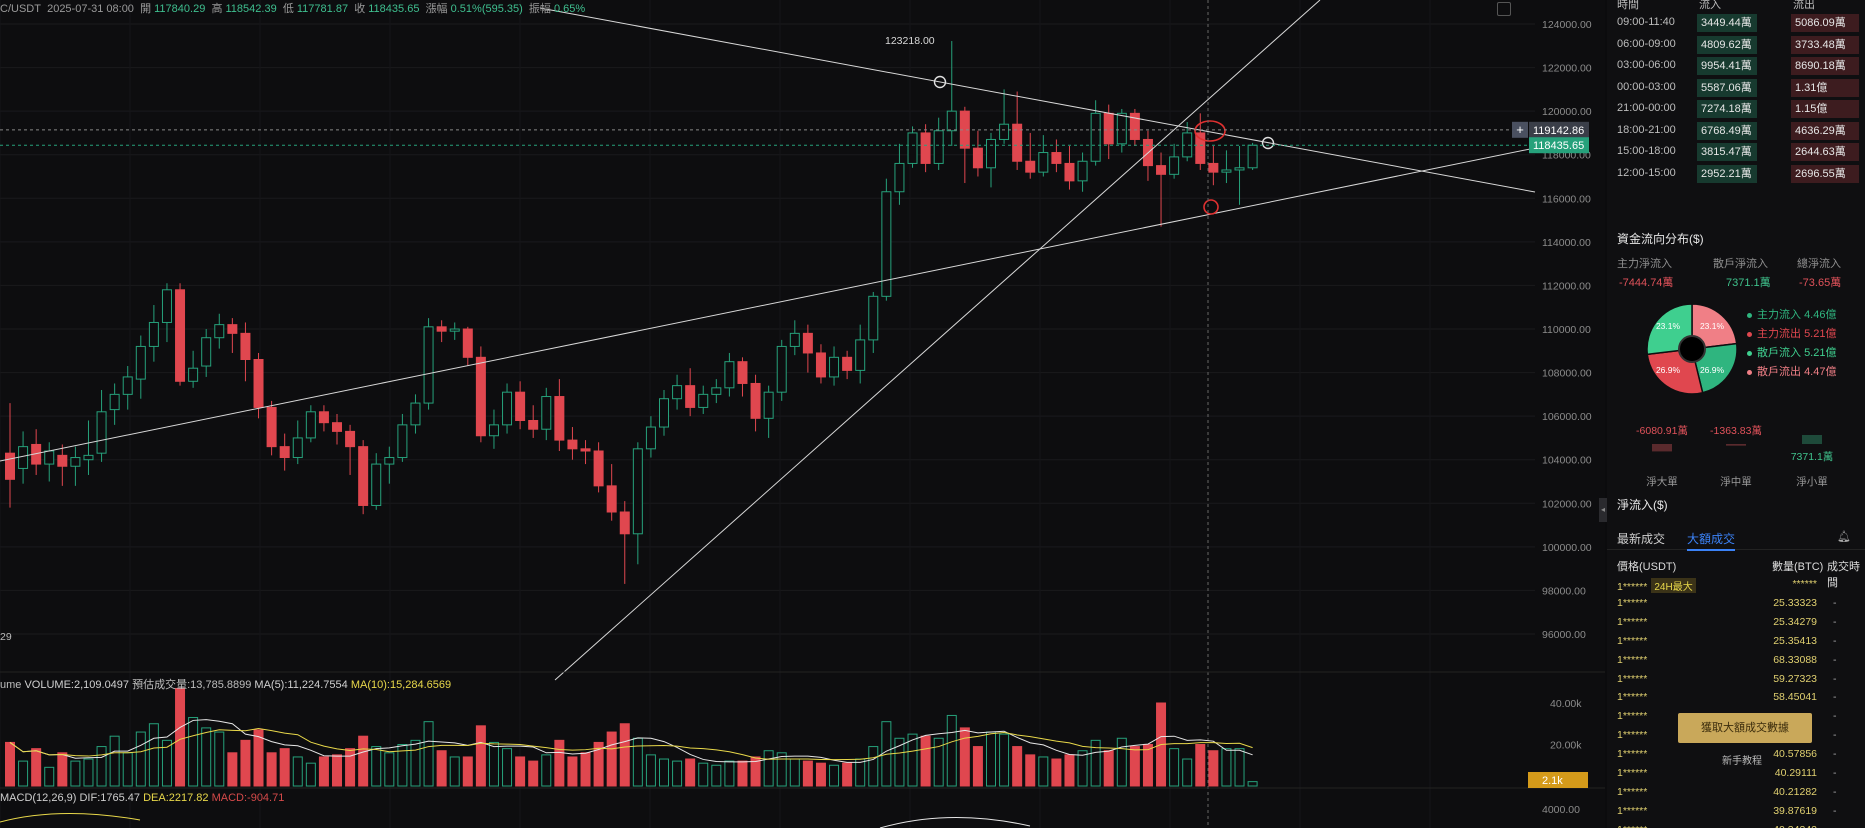 This screenshot has height=828, width=1865. I want to click on trade-row: 1****** 25.33323 -, so click(1736, 606).